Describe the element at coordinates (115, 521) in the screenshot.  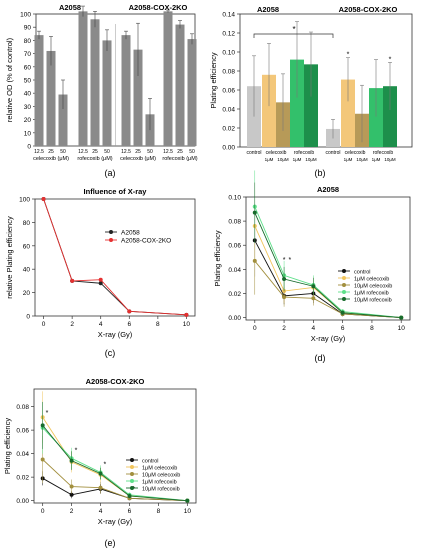
I see `panel-e-xlabel: X-ray (Gy)` at that location.